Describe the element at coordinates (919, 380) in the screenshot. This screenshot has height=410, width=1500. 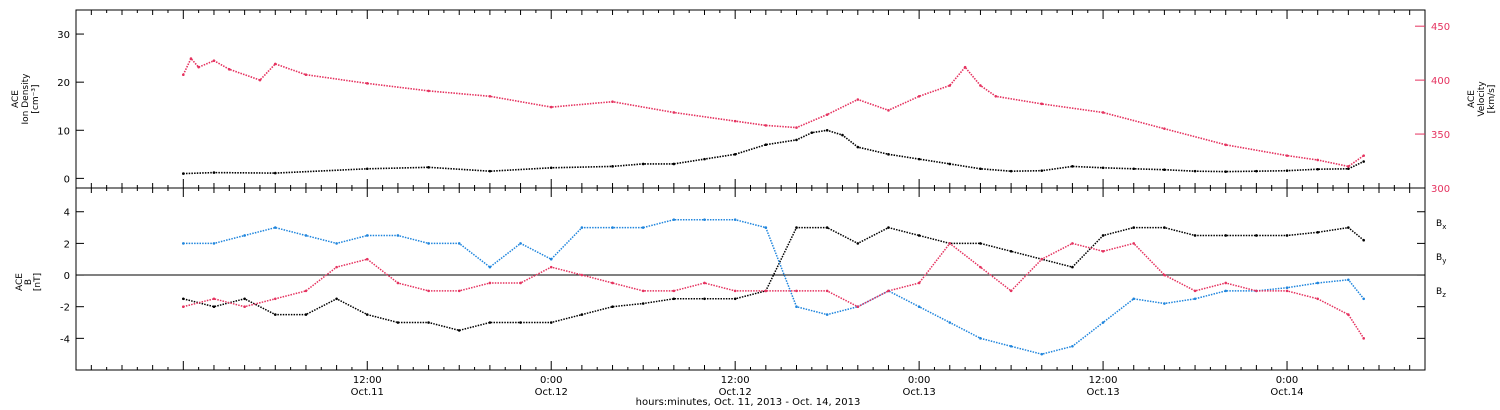
I see `x-tick-time-label: 0:00` at that location.